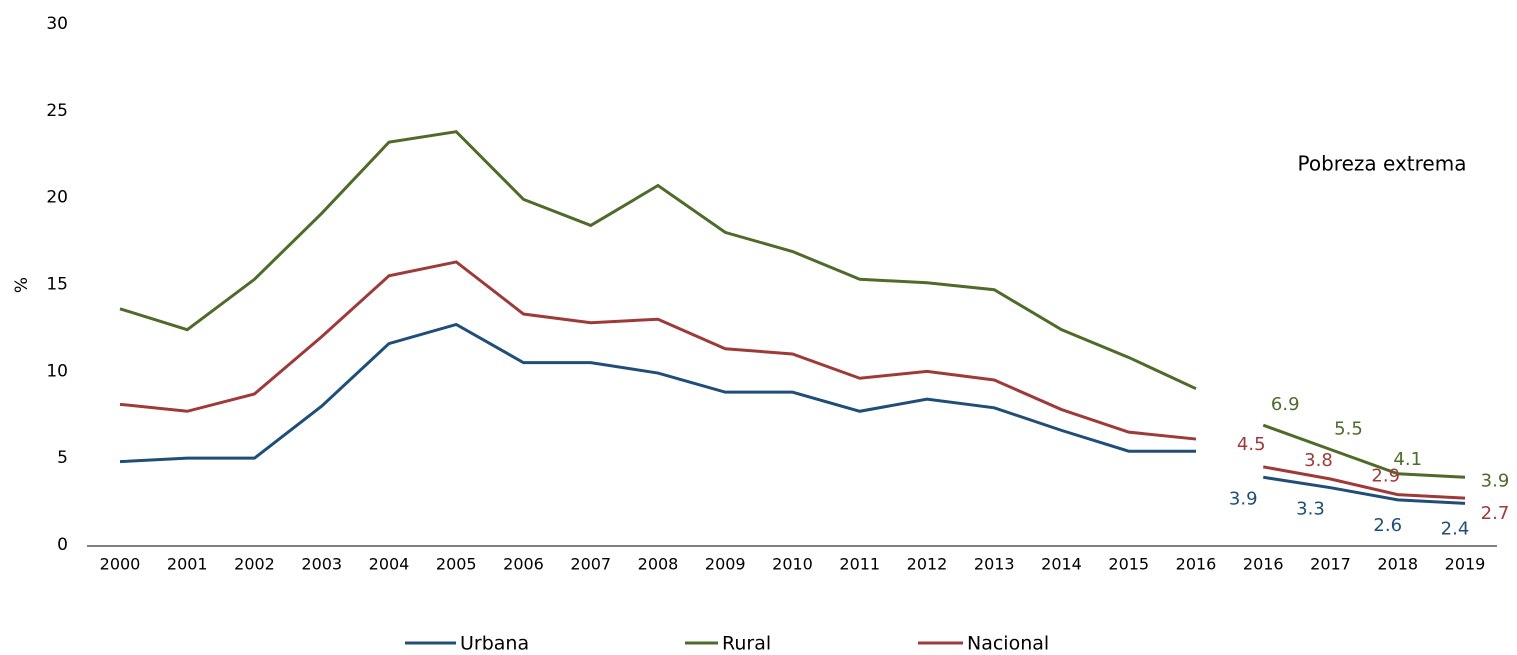  I want to click on x-tick-label: 2004, so click(389, 564).